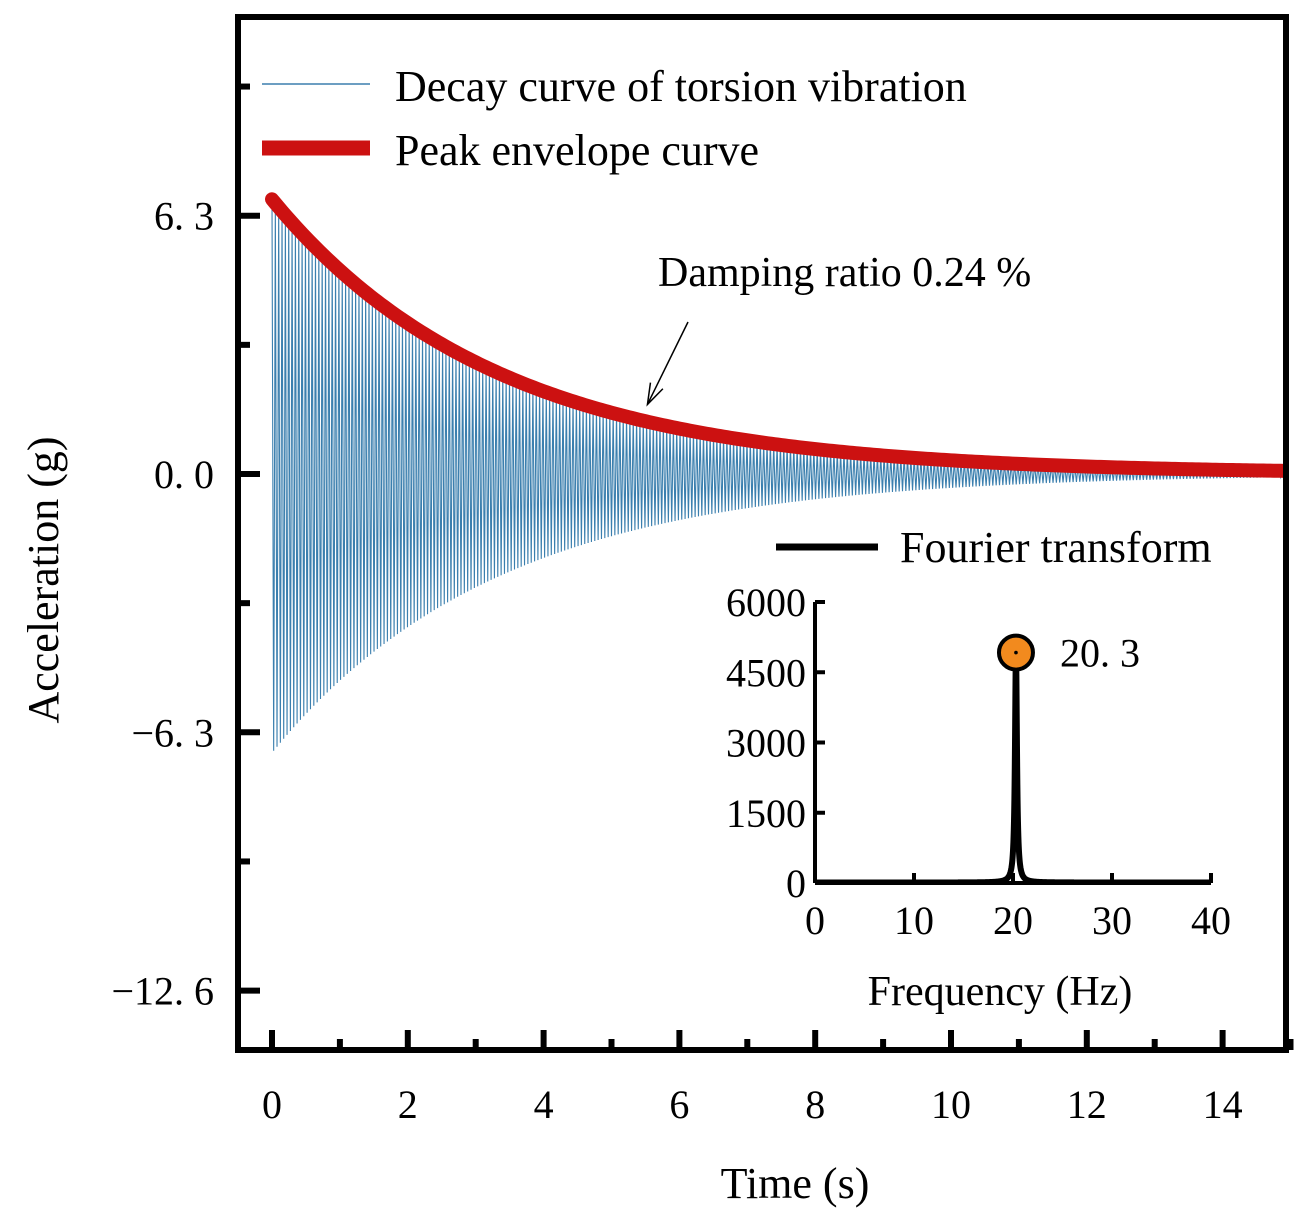 Image resolution: width=1306 pixels, height=1226 pixels. Describe the element at coordinates (1016, 652) in the screenshot. I see `peak-marker-center` at that location.